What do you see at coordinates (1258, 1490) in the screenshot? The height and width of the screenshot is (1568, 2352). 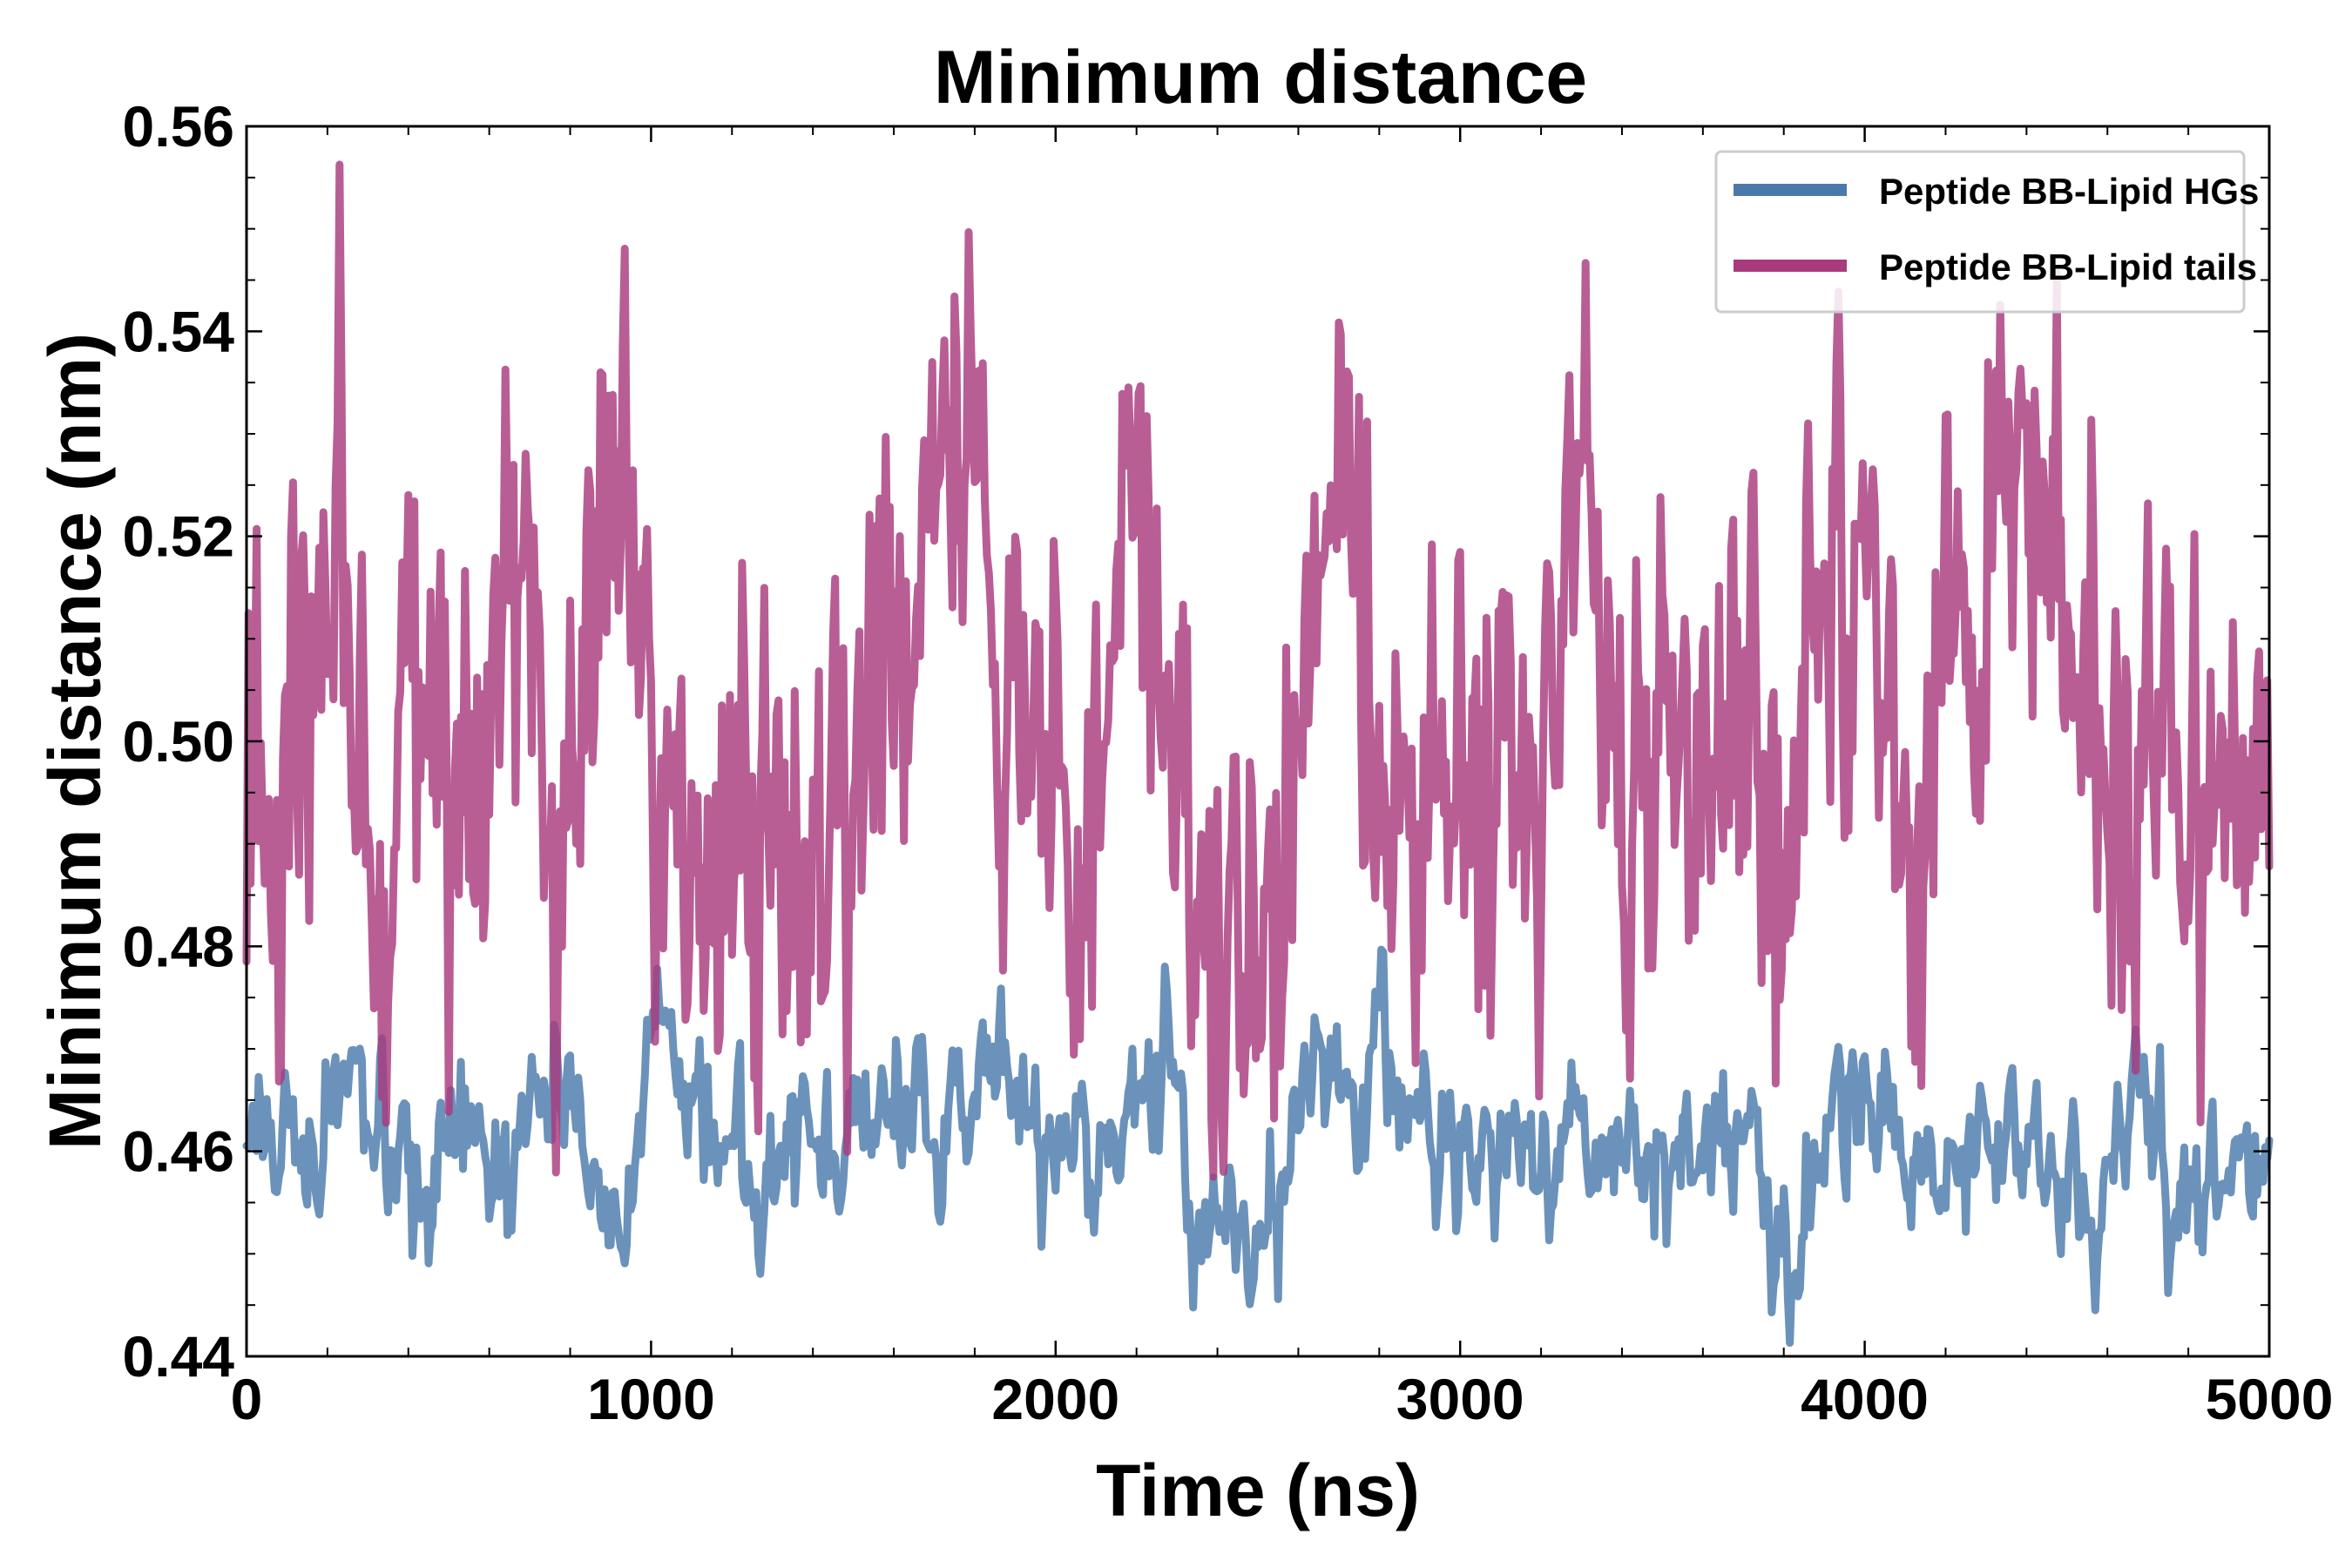 I see `x-axis-label: Time (ns)` at bounding box center [1258, 1490].